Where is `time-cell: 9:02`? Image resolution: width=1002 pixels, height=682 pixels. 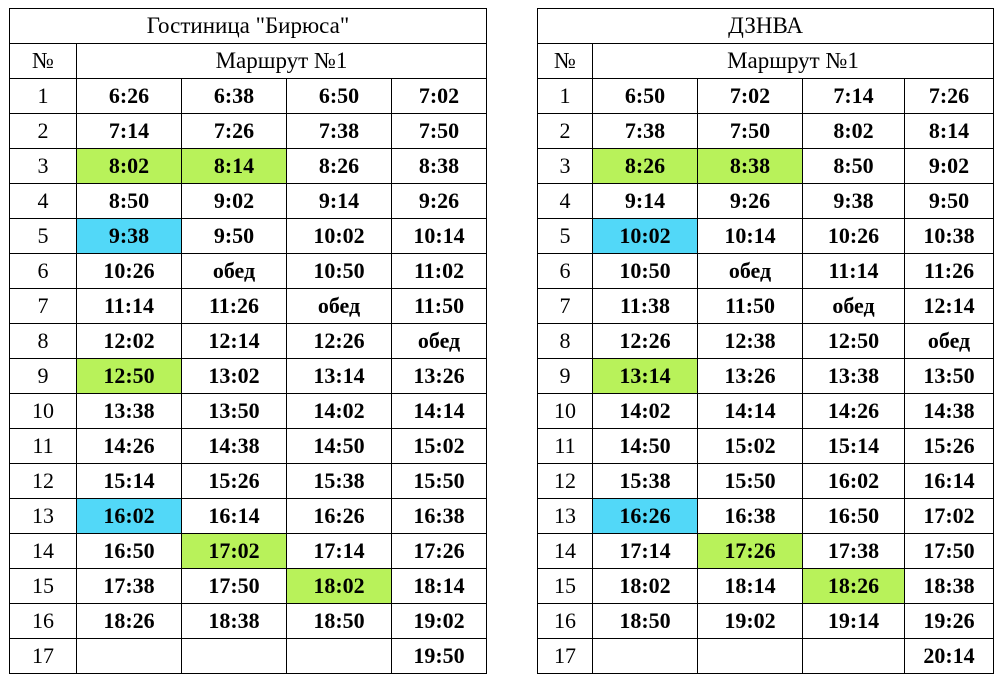
time-cell: 9:02 is located at coordinates (234, 201).